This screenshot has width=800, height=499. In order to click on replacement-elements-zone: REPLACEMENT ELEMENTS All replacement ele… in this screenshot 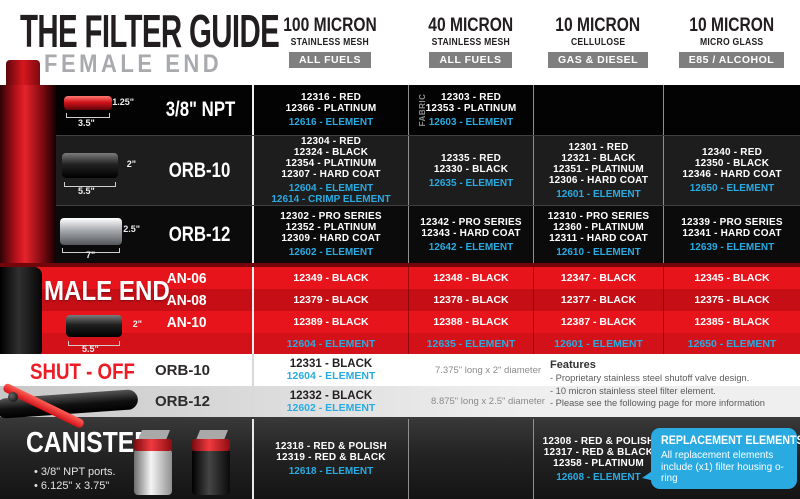, I will do `click(721, 459)`.